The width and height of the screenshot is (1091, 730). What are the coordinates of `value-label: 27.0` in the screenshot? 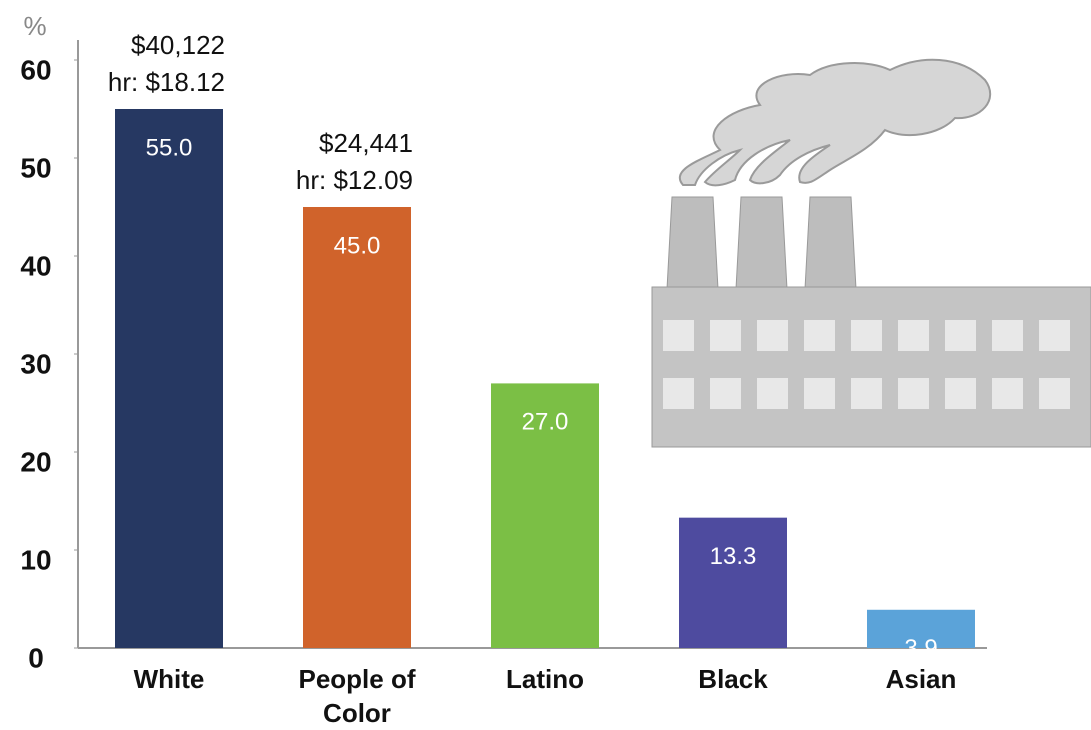 It's located at (545, 422).